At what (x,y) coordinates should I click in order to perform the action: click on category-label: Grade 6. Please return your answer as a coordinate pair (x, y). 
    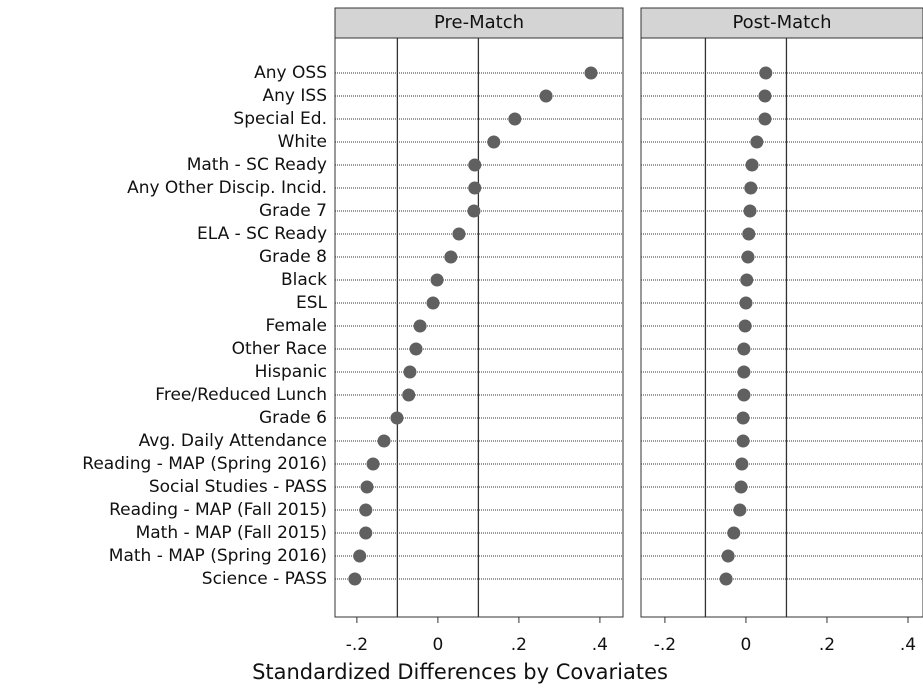
    Looking at the image, I should click on (293, 418).